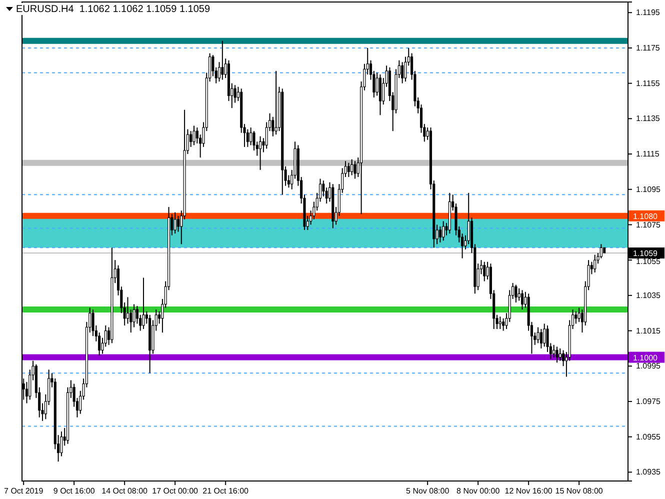 This screenshot has height=499, width=665. What do you see at coordinates (649, 472) in the screenshot?
I see `y-tick-label: 1.0935` at bounding box center [649, 472].